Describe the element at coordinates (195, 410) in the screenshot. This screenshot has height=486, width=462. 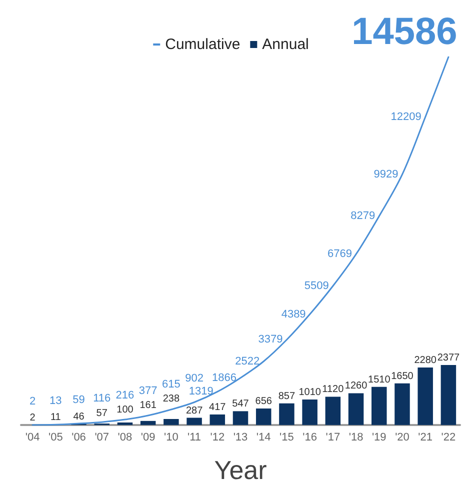
I see `data-label: 287` at that location.